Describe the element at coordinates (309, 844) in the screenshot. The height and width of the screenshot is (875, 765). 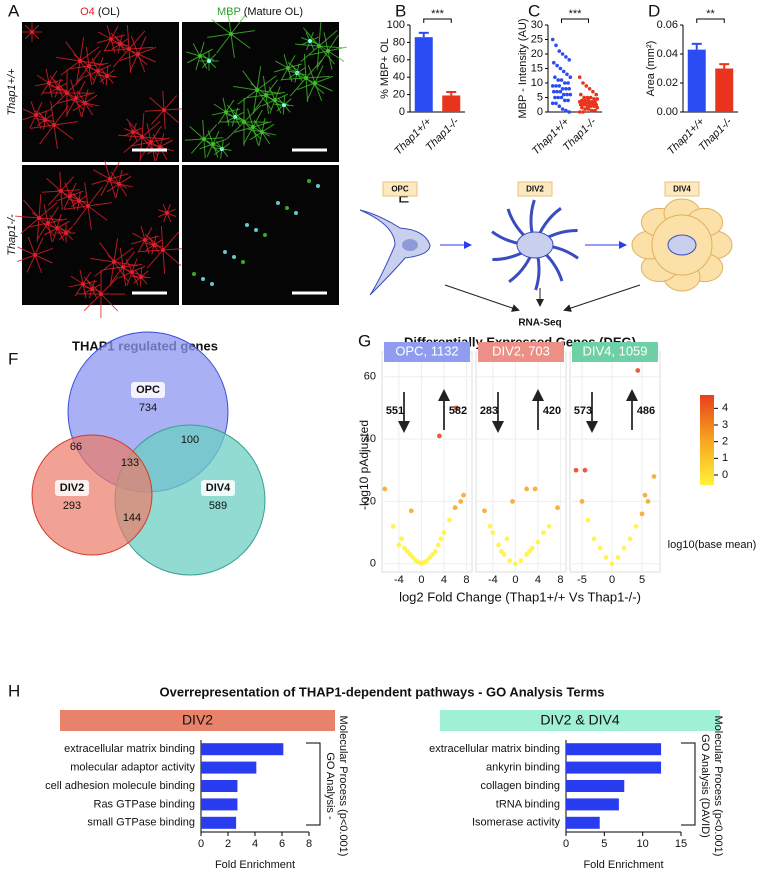
I see `x-tick-label: 8` at that location.